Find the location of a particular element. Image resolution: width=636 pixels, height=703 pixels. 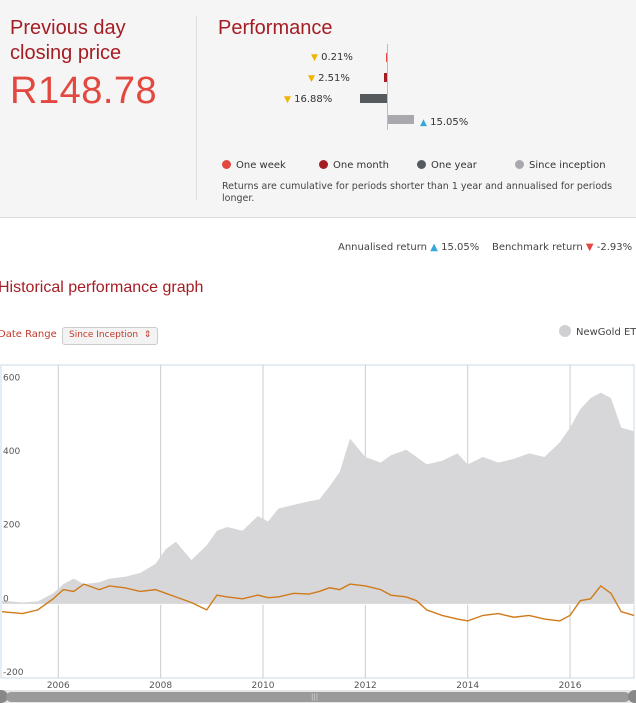

perf-value-one-month: 2.51% is located at coordinates (334, 78).